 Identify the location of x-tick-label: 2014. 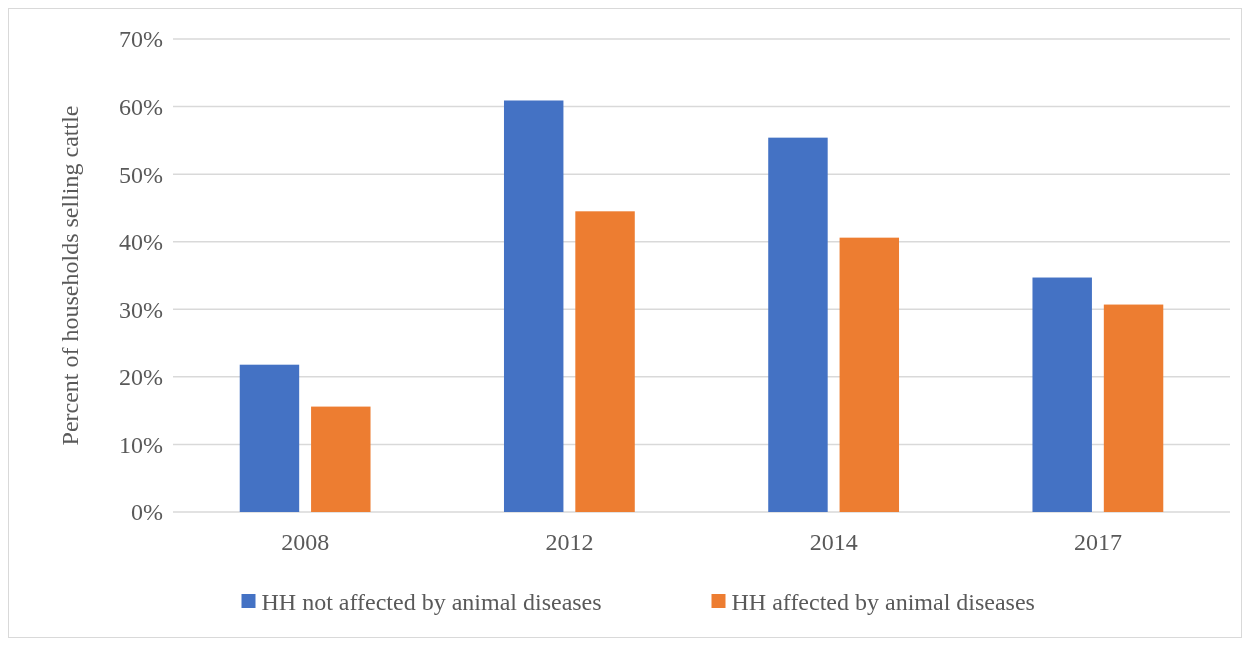
(833, 542).